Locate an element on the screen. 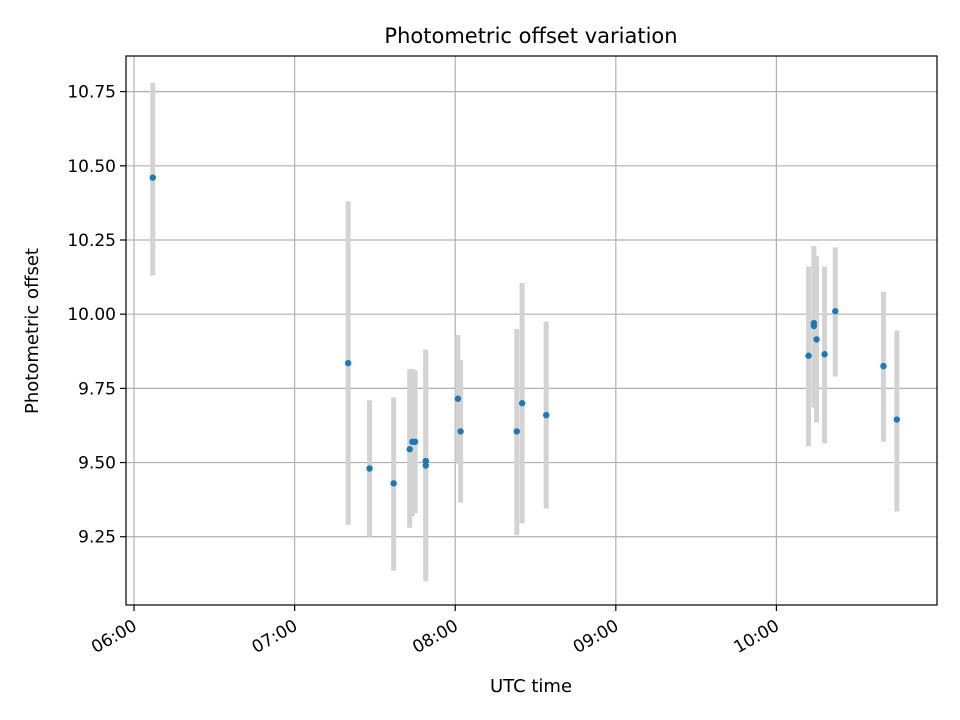 This screenshot has width=960, height=720. y-tick-label: 10.50 is located at coordinates (91, 167).